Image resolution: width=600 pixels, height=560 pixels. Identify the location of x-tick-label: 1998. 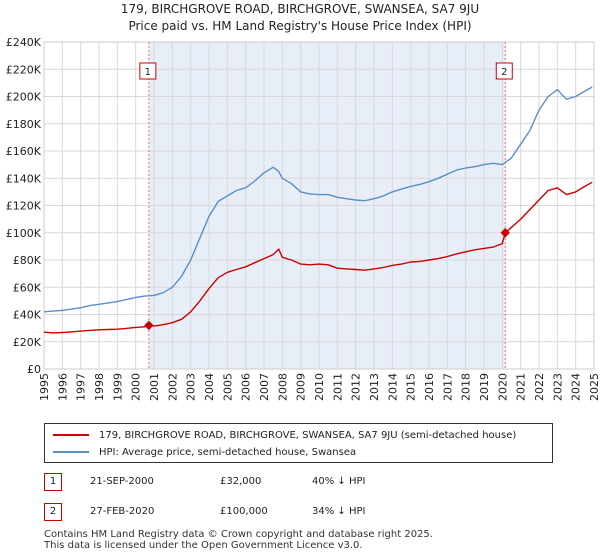
(99, 387).